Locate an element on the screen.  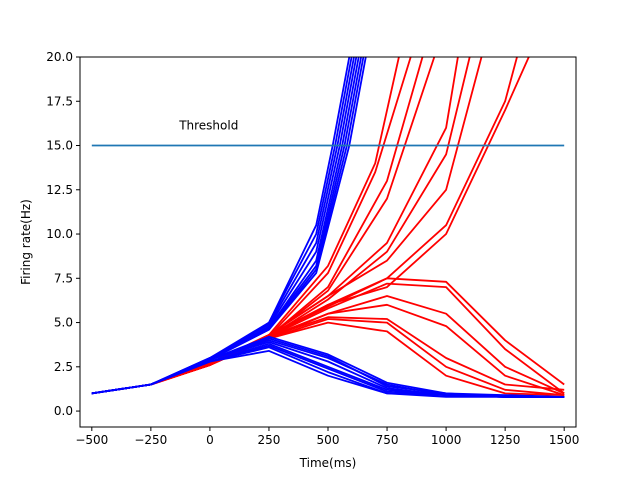
y-axis: 0.0 2.5 5.0 7.5 10.0 12.5 15.0 17.5 20.0 is located at coordinates (63, 234).